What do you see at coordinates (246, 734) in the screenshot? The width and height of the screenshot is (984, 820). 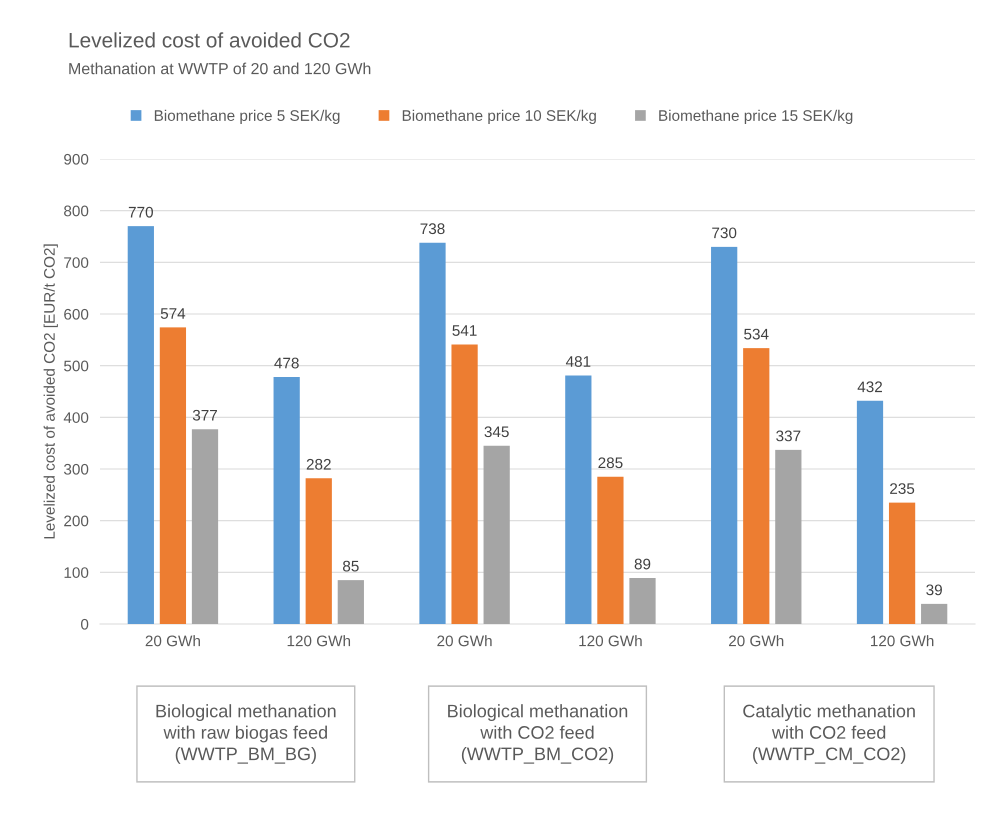 I see `text: Biological methanation with raw biogas feed (WWTP_BM_BG)` at bounding box center [246, 734].